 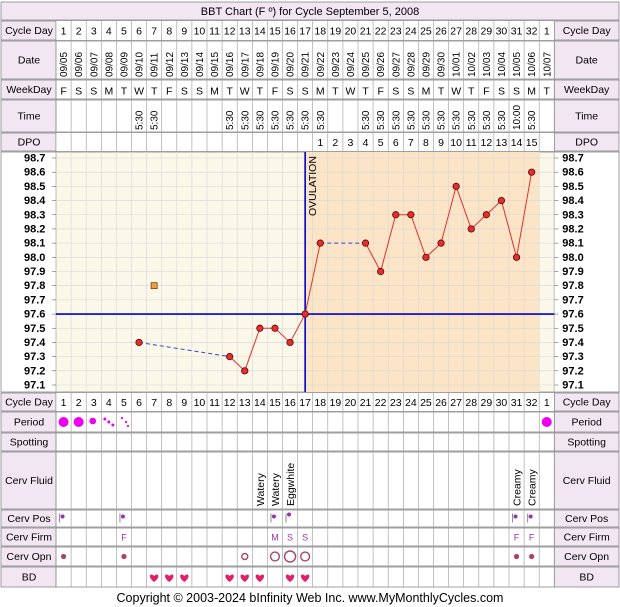 What do you see at coordinates (214, 32) in the screenshot?
I see `cycle-day-number: 11` at bounding box center [214, 32].